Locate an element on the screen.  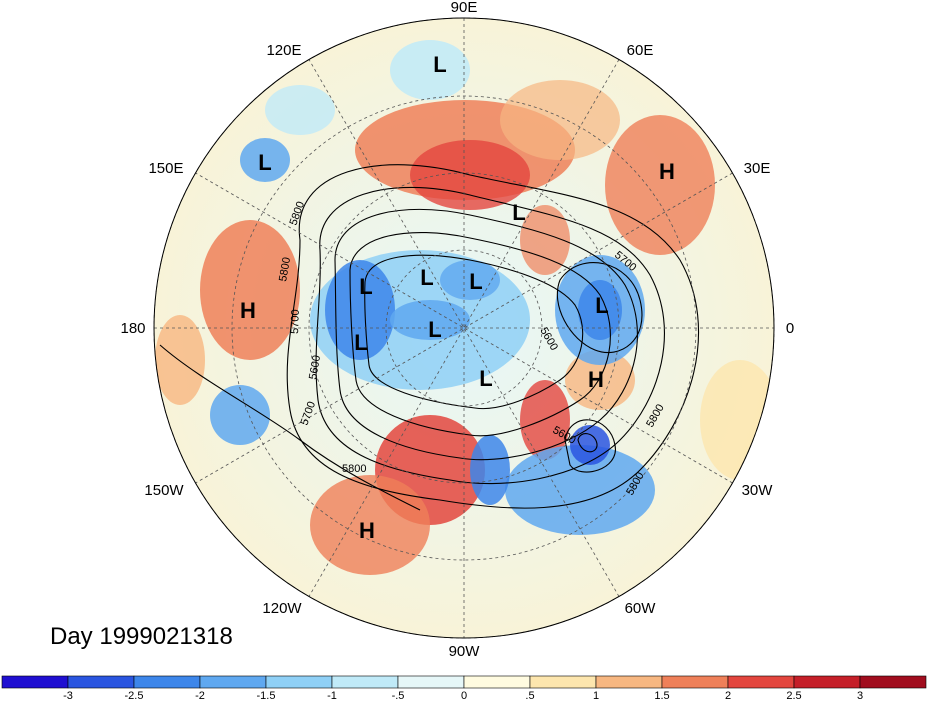
lon-label-90e: 90E is located at coordinates (464, 8).